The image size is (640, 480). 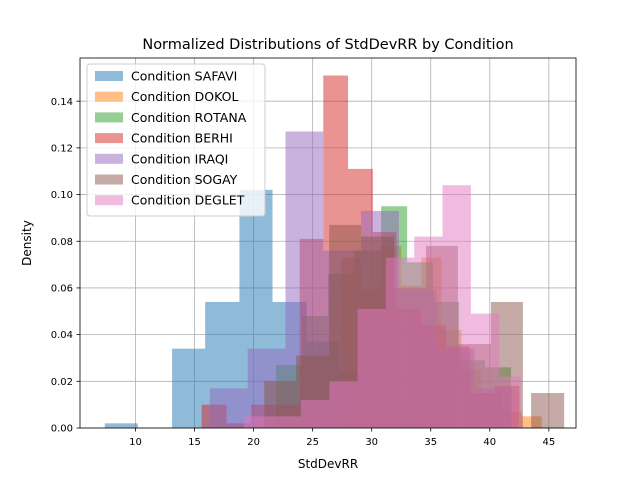 What do you see at coordinates (342, 438) in the screenshot?
I see `x-axis-ticks: 10 15 20 25 30 35 40 45` at bounding box center [342, 438].